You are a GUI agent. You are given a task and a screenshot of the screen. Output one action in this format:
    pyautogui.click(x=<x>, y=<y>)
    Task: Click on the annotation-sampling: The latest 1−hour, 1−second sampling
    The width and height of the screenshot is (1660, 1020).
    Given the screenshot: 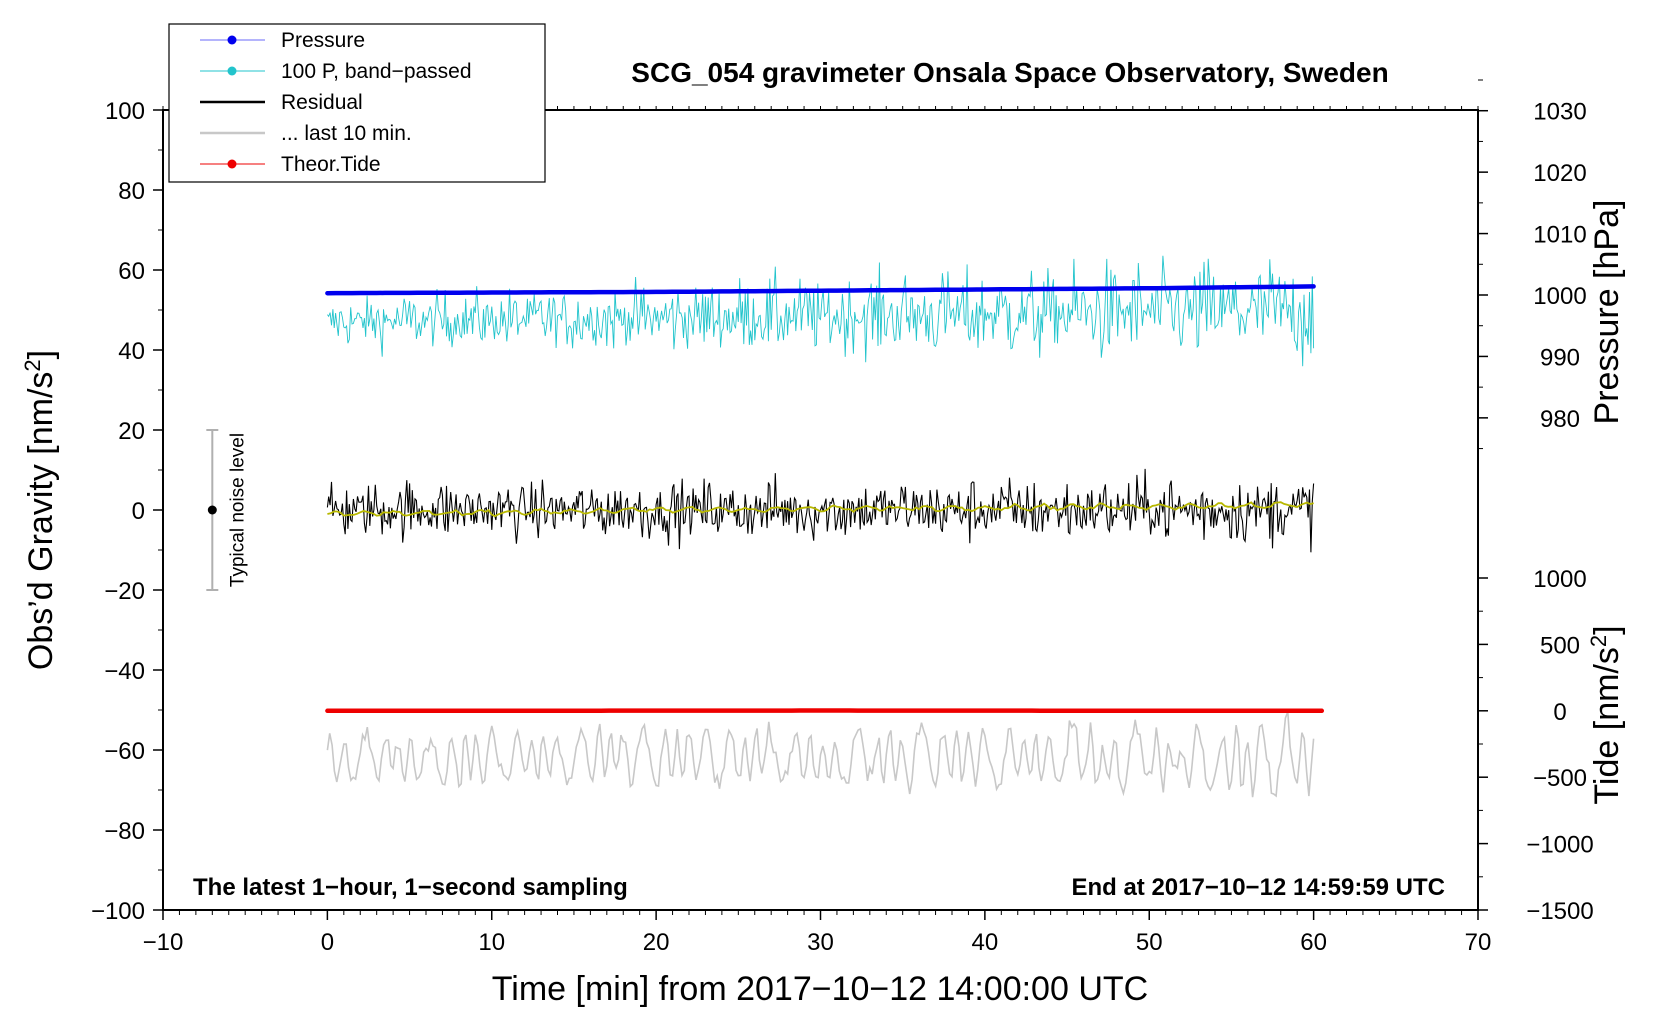 What is the action you would take?
    pyautogui.click(x=410, y=887)
    